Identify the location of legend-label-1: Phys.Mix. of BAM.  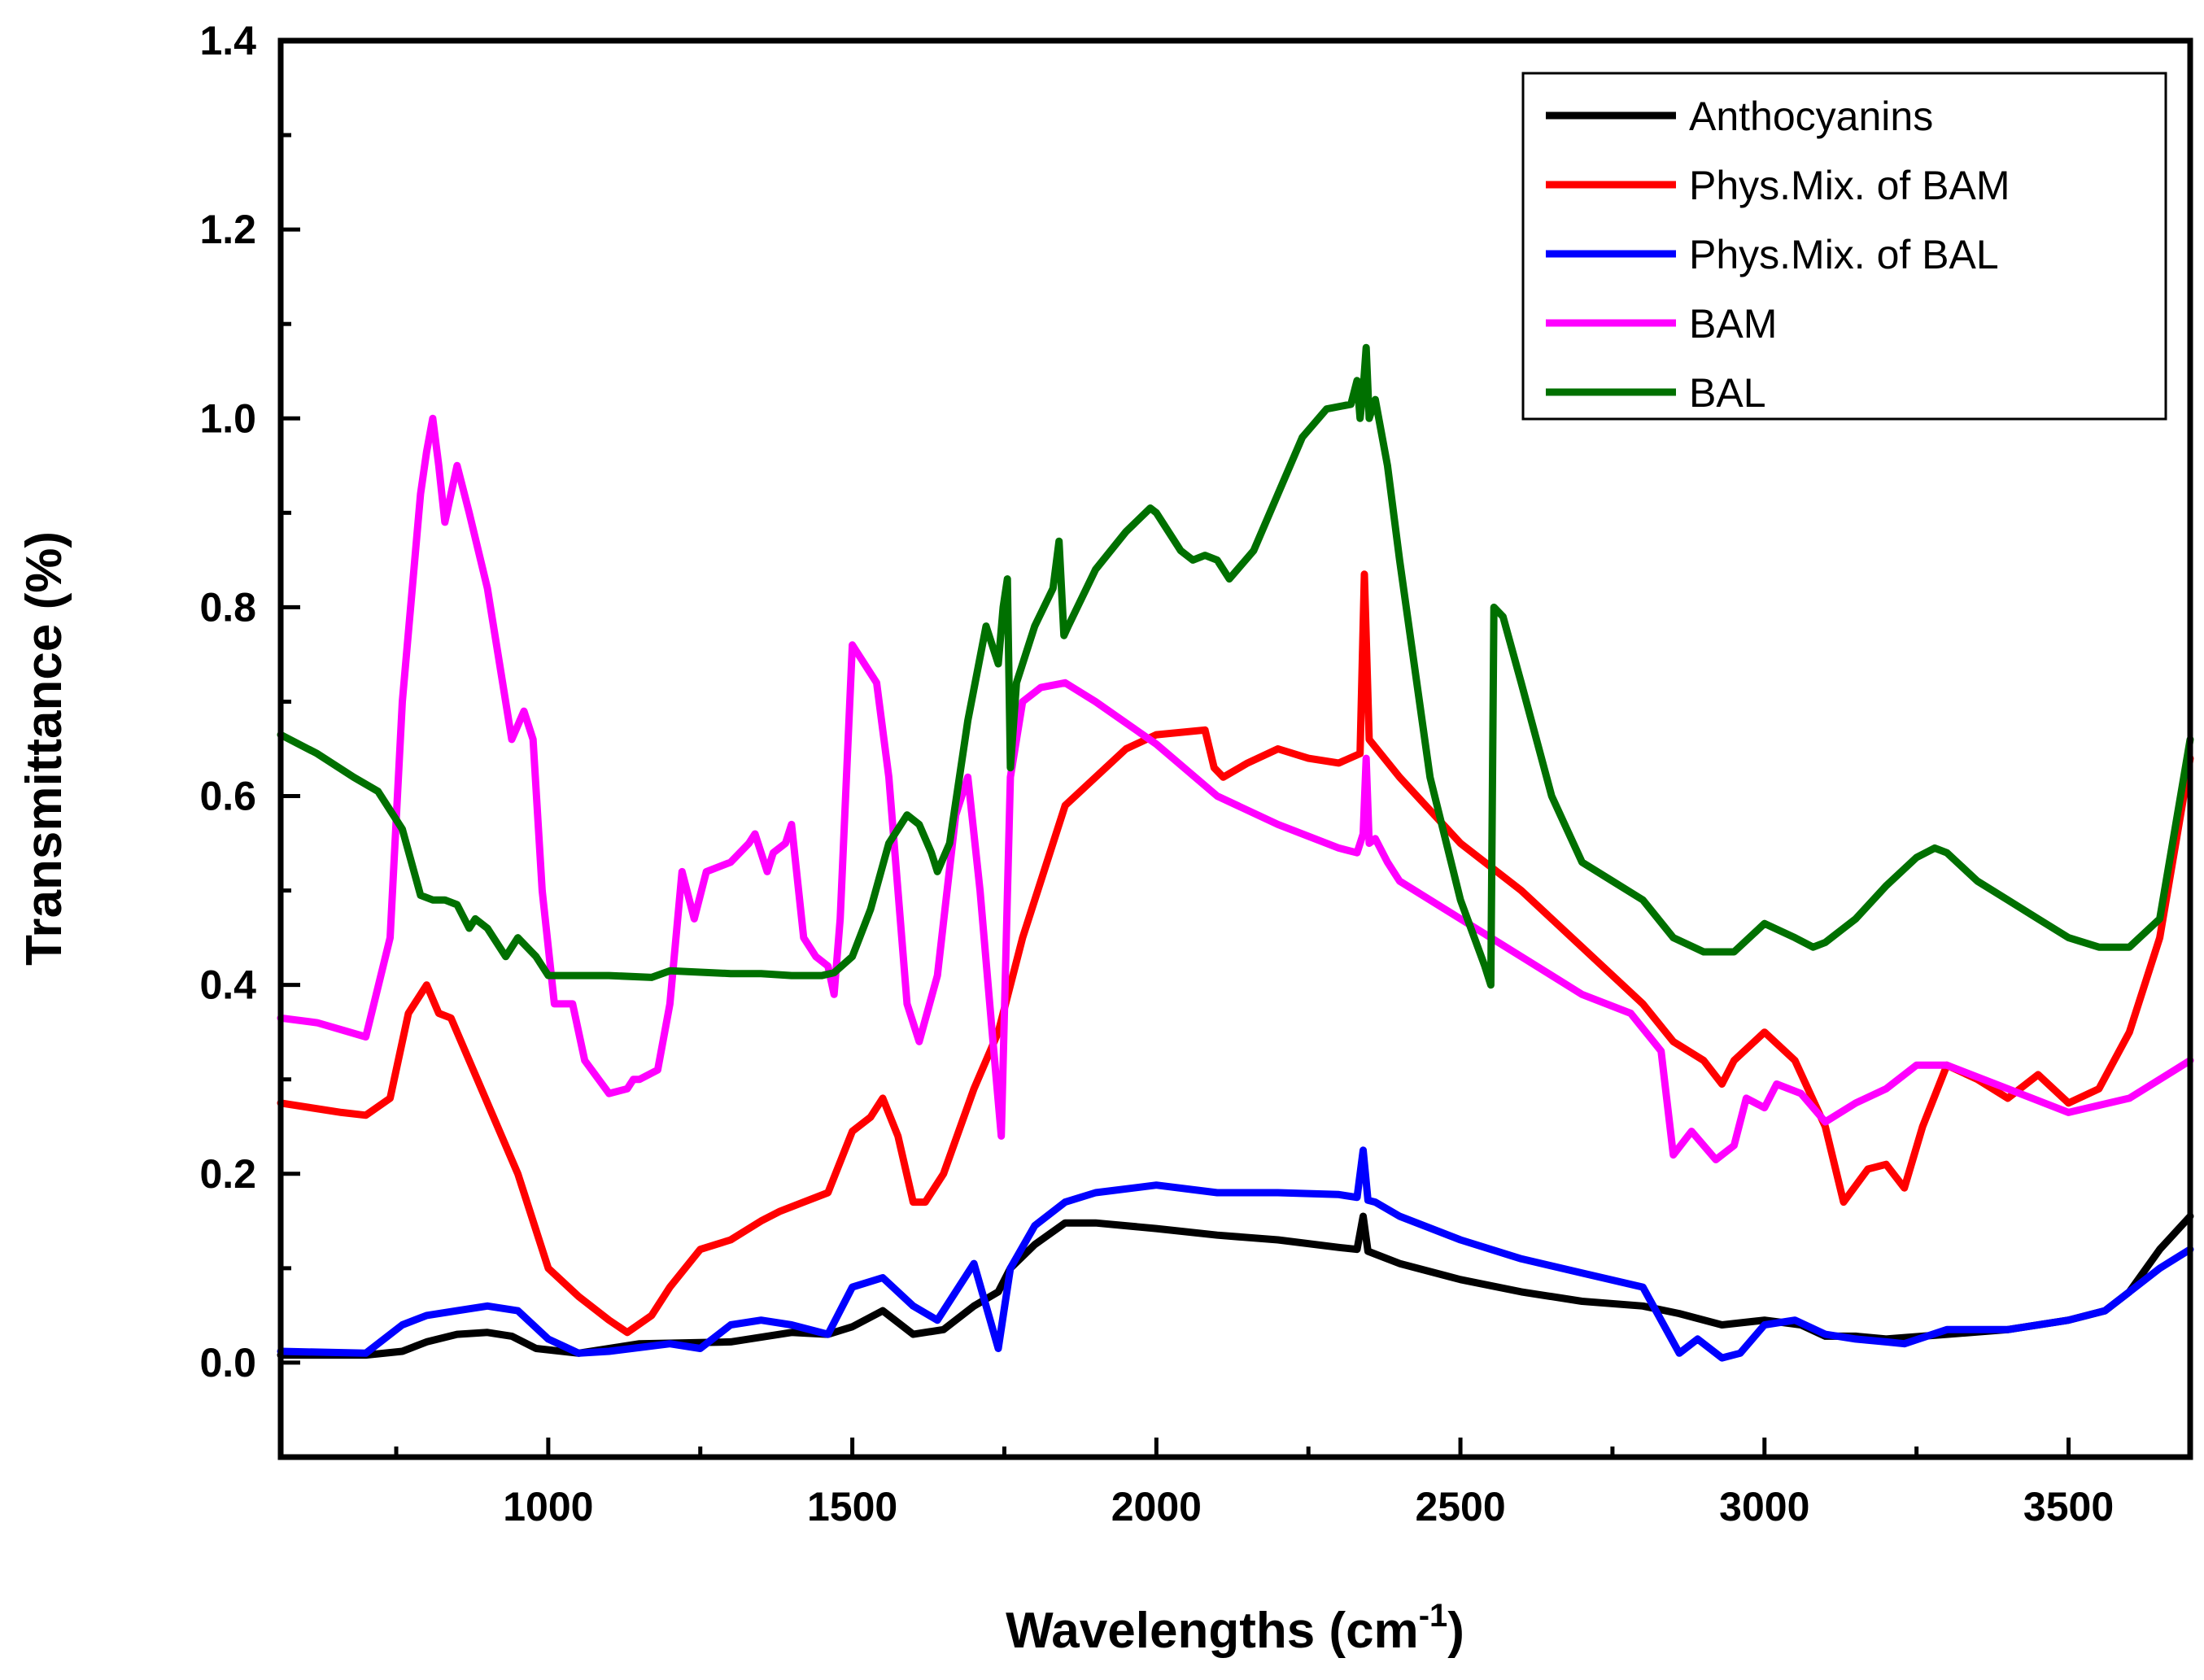
(1850, 186).